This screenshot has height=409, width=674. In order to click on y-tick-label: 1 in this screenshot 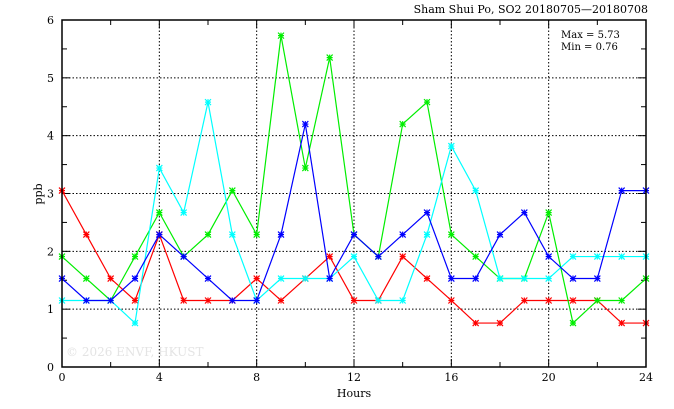, I will do `click(50, 309)`.